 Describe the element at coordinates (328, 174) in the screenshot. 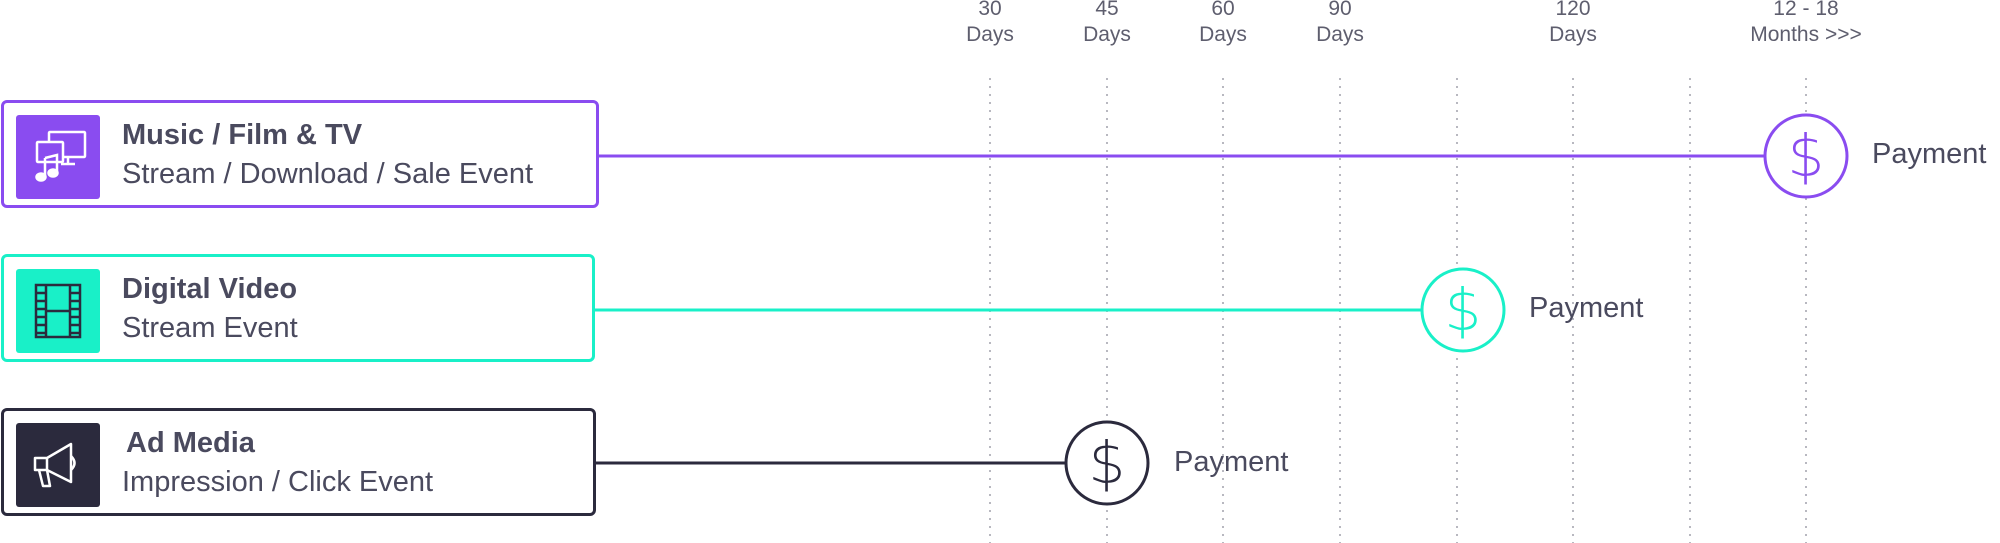

I see `card-subtitle: Stream / Download / Sale Event` at that location.